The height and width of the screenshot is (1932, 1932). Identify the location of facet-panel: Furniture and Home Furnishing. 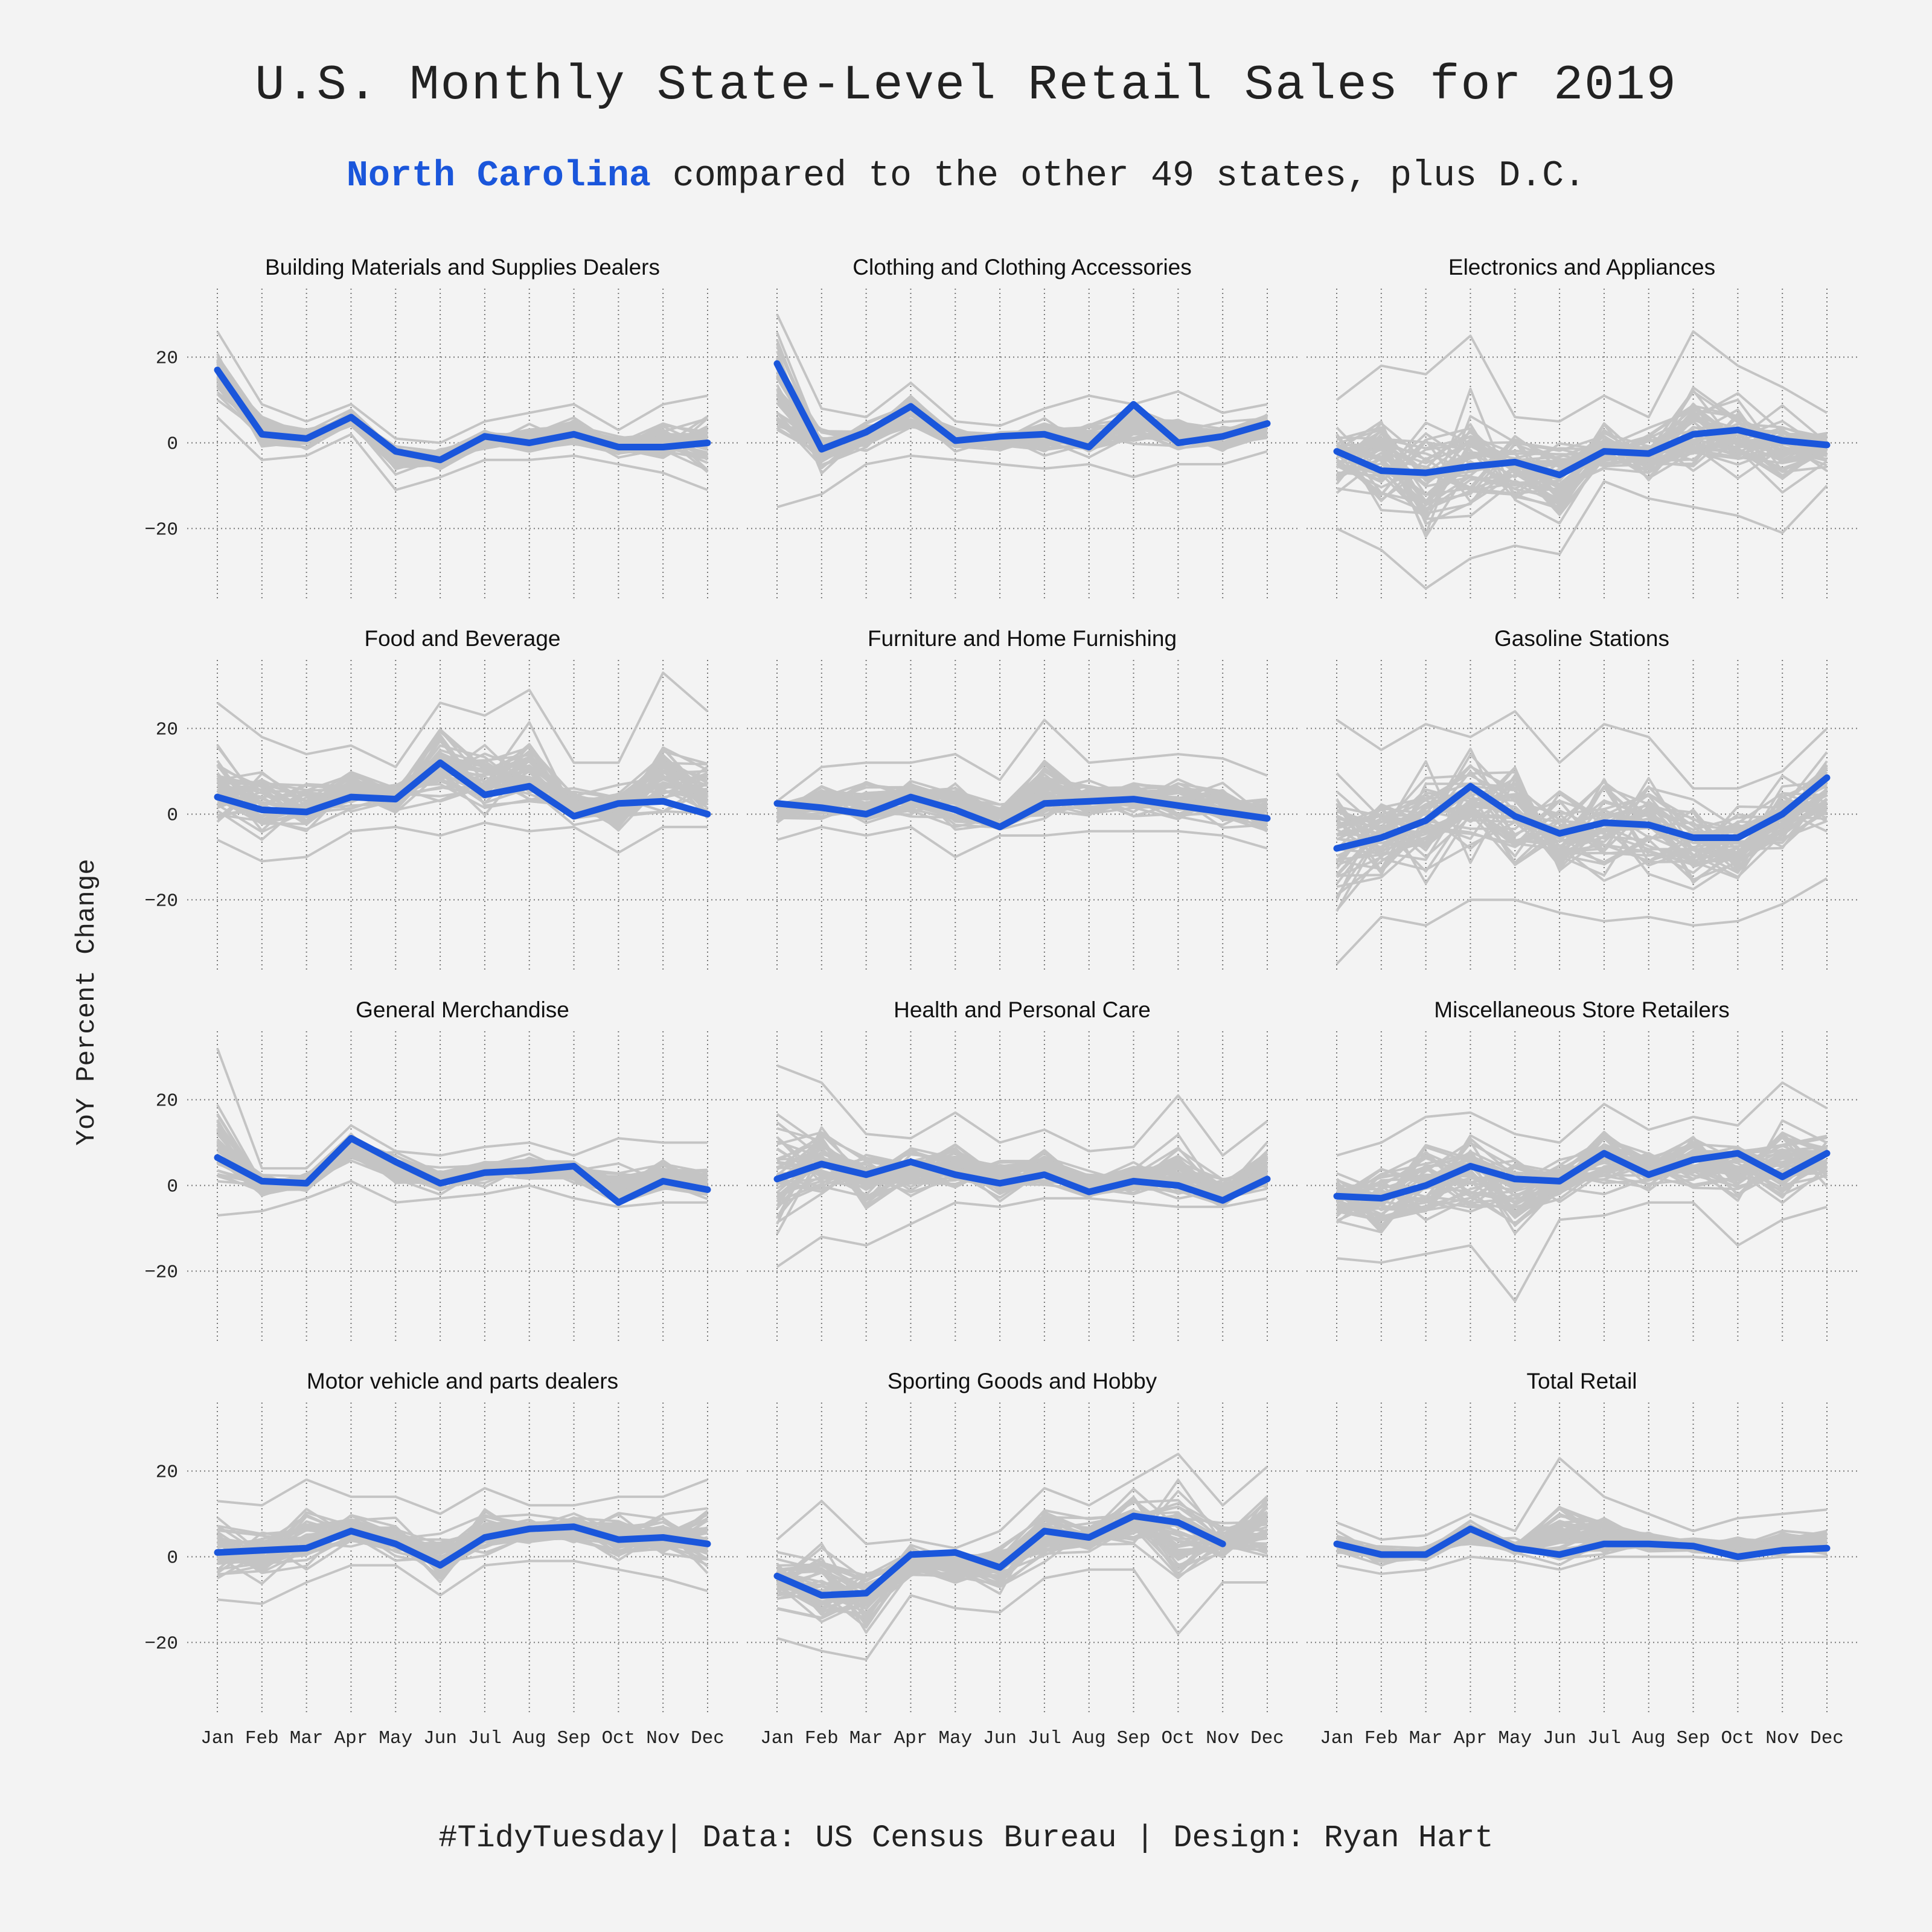
(1022, 800).